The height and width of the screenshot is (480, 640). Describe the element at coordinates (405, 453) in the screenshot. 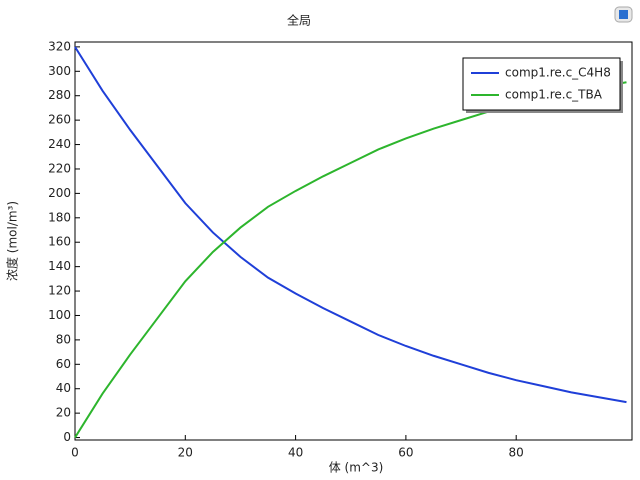

I see `x-tick-label: 60` at that location.